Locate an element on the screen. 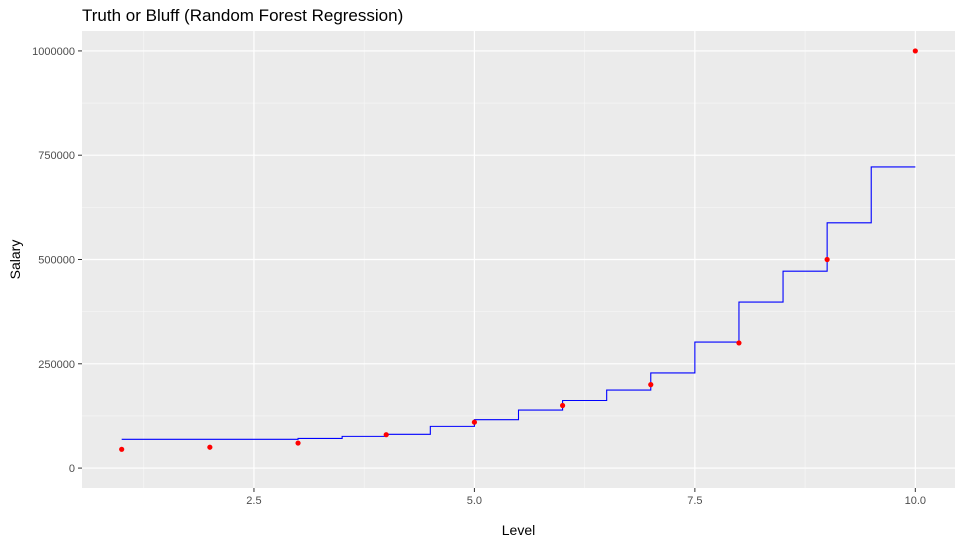  x-tick-label: 5.0 is located at coordinates (474, 501).